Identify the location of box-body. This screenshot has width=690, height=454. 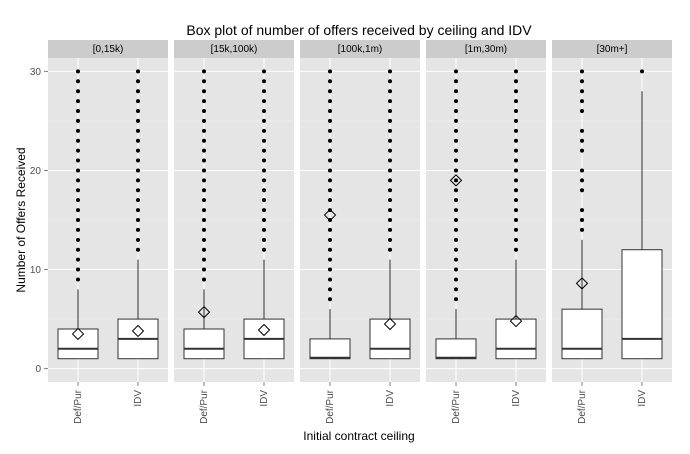
(78, 344).